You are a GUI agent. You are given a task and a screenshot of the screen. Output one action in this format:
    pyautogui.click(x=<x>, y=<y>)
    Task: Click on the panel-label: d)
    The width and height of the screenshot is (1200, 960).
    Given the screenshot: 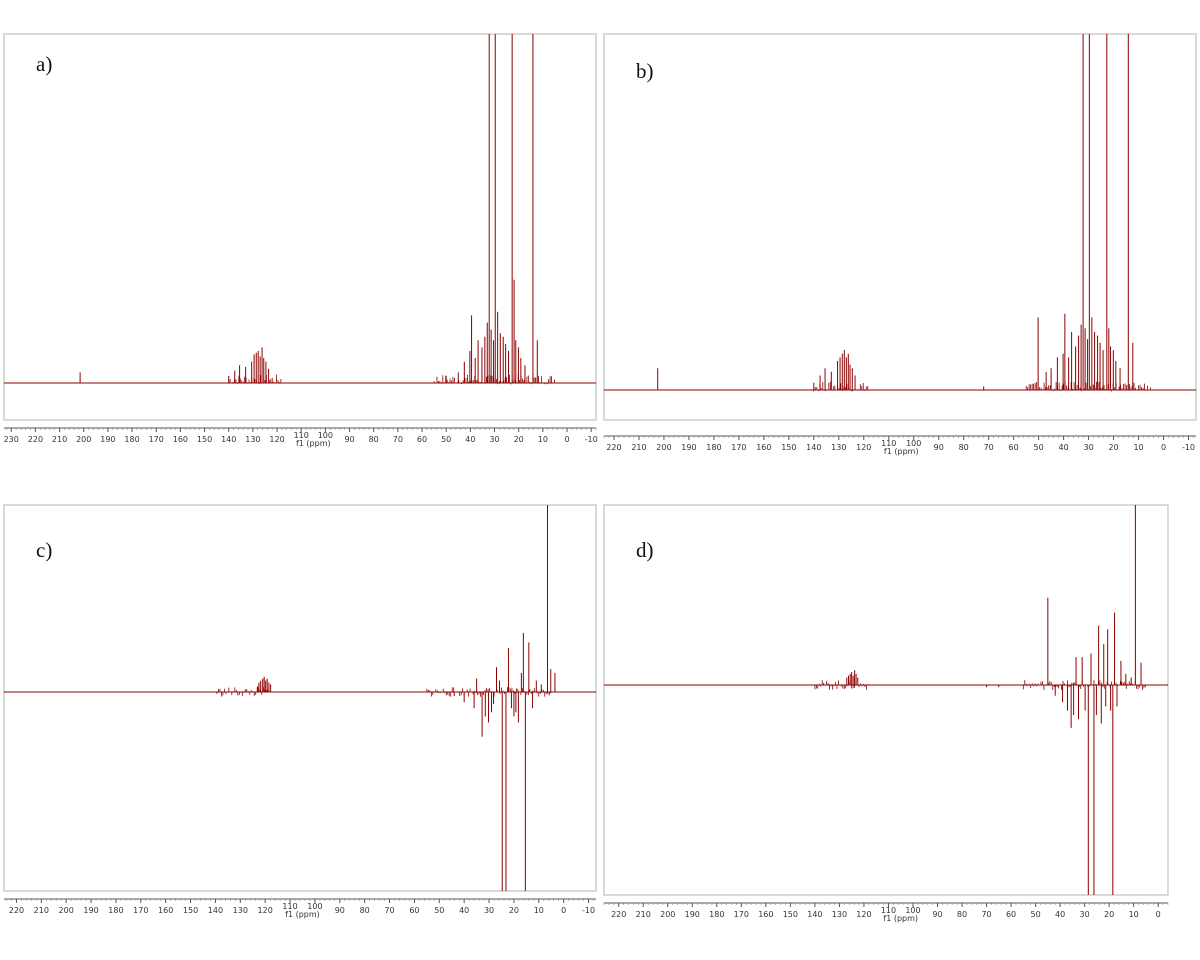 What is the action you would take?
    pyautogui.click(x=645, y=550)
    